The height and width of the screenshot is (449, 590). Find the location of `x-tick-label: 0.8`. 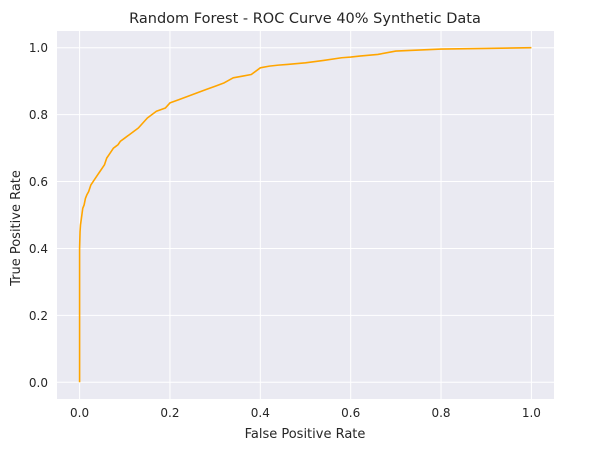

x-tick-label: 0.8 is located at coordinates (440, 413).